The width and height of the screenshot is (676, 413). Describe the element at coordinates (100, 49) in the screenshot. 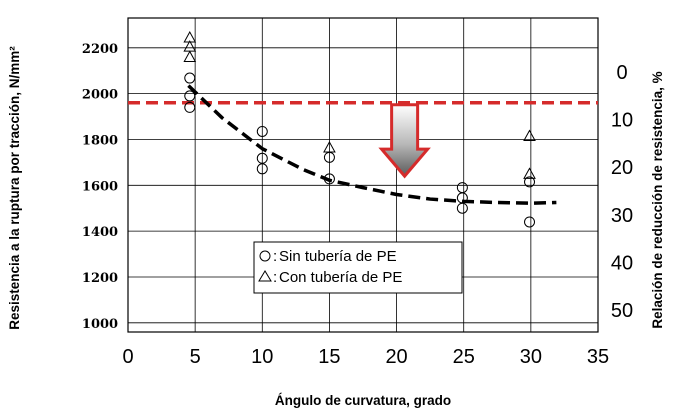

I see `y-tick-label: 2200` at that location.